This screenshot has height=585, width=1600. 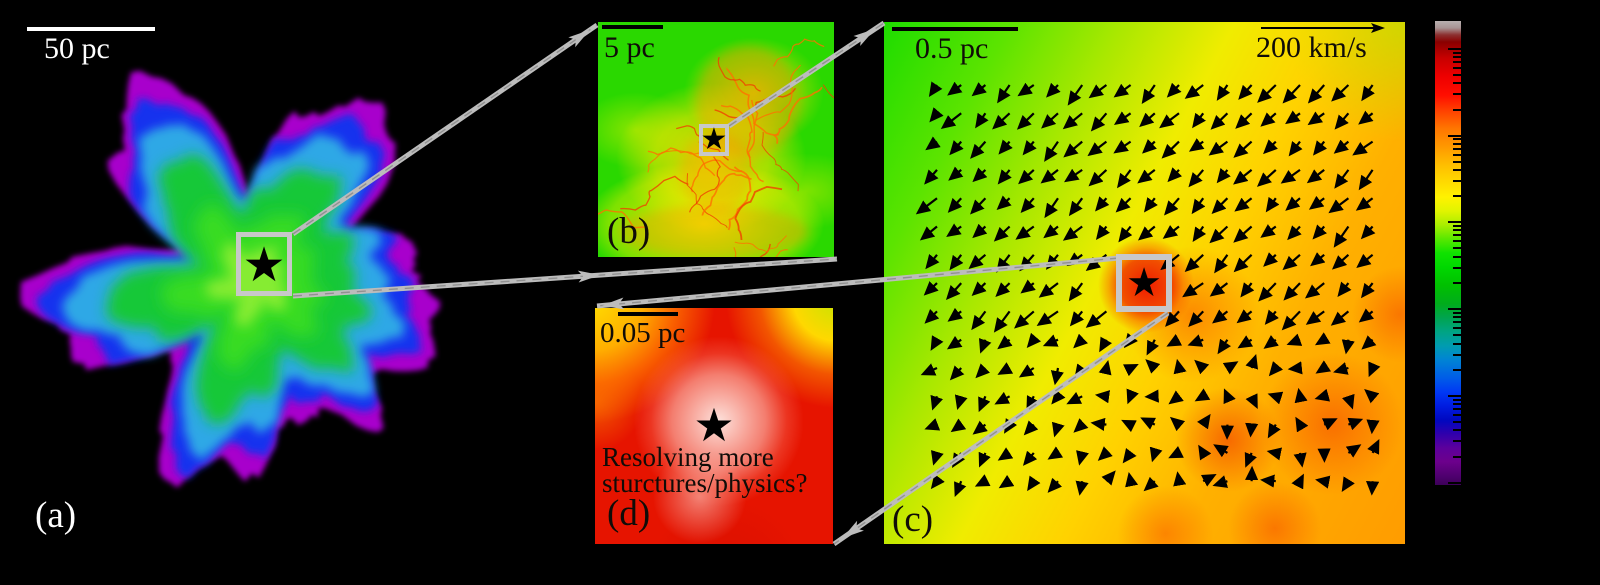 What do you see at coordinates (913, 519) in the screenshot?
I see `panel-c-label: (c)` at bounding box center [913, 519].